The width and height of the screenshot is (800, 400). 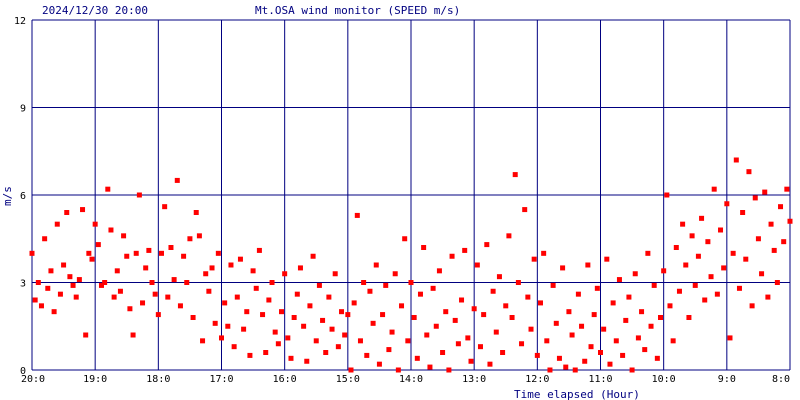 What do you see at coordinates (23, 284) in the screenshot?
I see `y-tick-label: 3` at bounding box center [23, 284].